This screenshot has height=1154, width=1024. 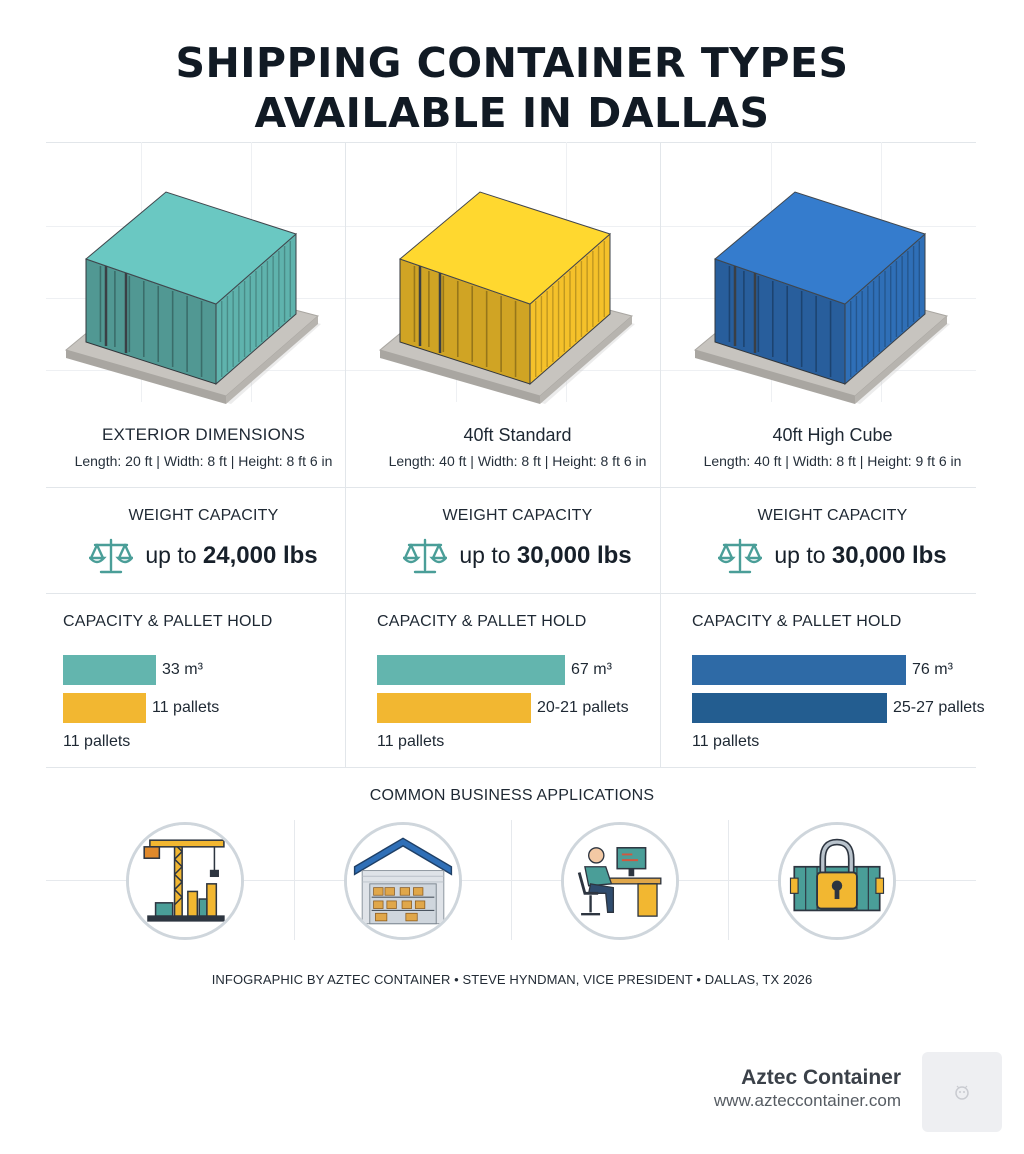 What do you see at coordinates (832, 435) in the screenshot?
I see `dimensions-heading: 40ft High Cube` at bounding box center [832, 435].